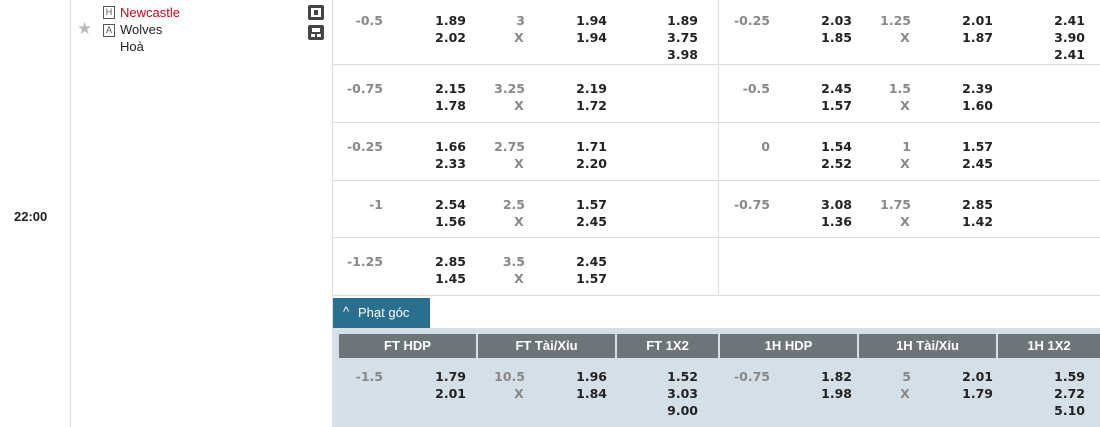 This screenshot has height=427, width=1100. I want to click on odds-value: 2.20, so click(591, 163).